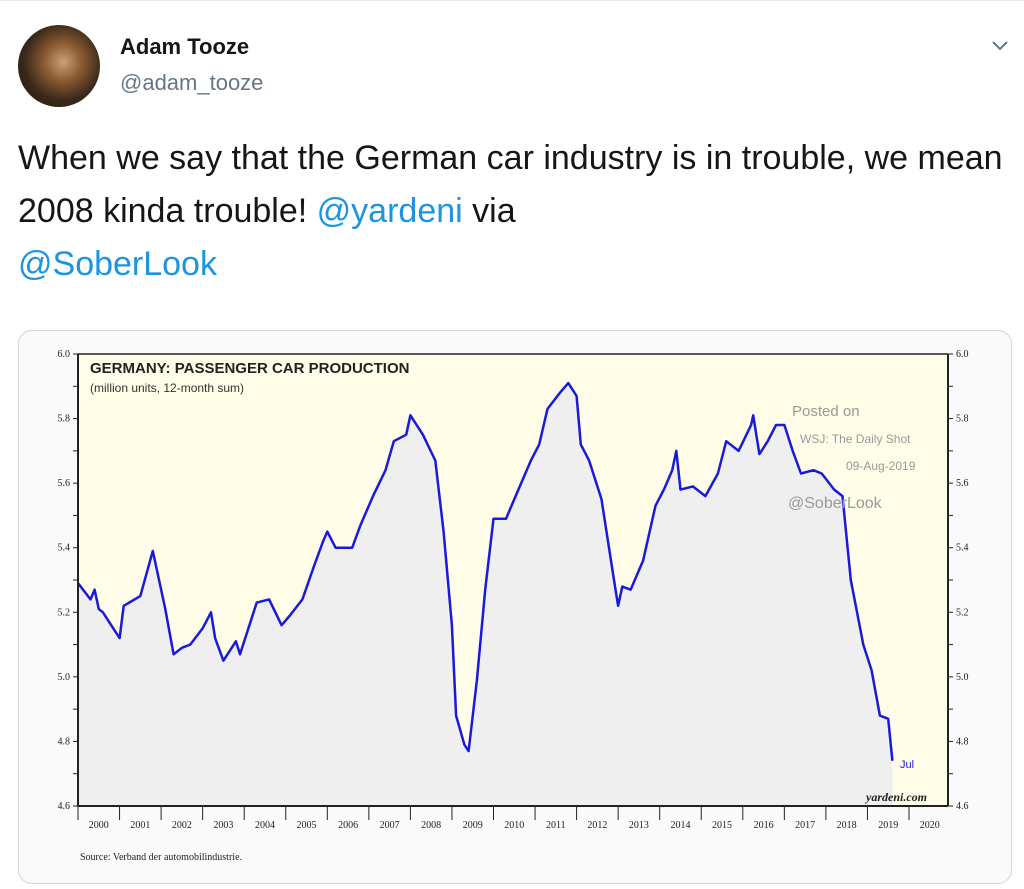 This screenshot has width=1024, height=889. I want to click on x-tick-label: 2010, so click(514, 825).